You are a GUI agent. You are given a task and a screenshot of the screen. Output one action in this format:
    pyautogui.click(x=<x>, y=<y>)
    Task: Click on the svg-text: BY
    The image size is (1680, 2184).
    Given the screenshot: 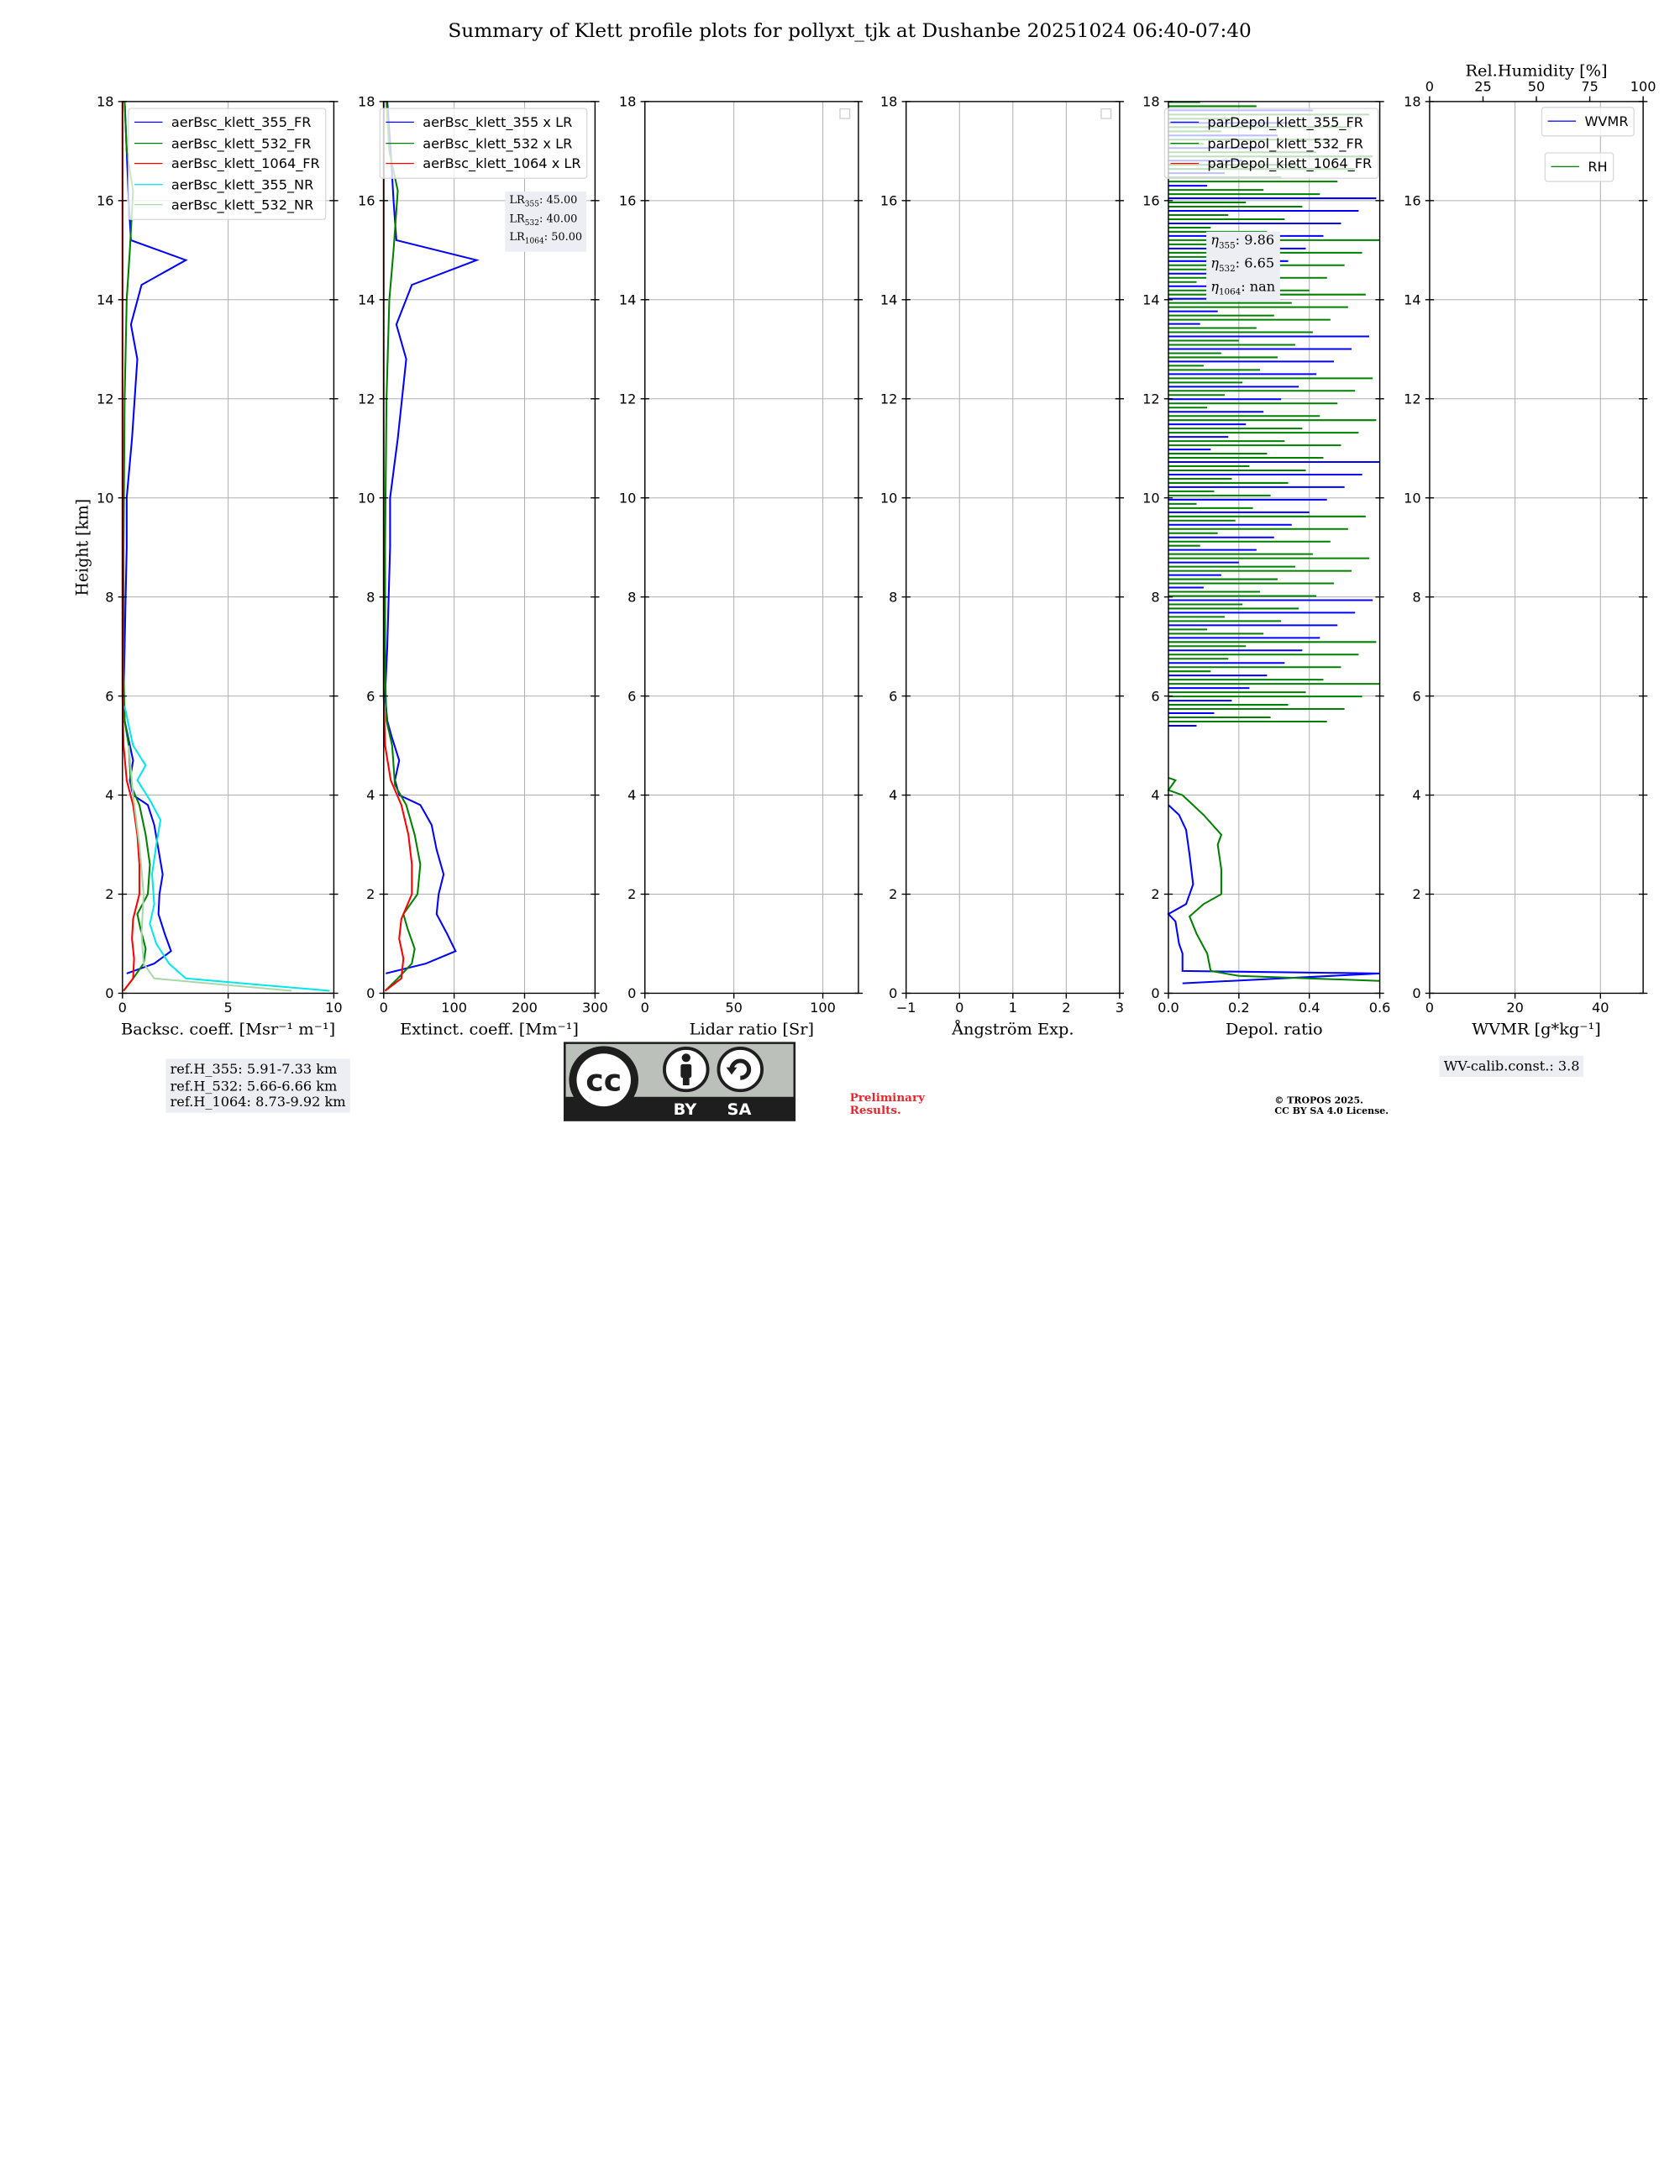 What is the action you would take?
    pyautogui.click(x=686, y=1109)
    